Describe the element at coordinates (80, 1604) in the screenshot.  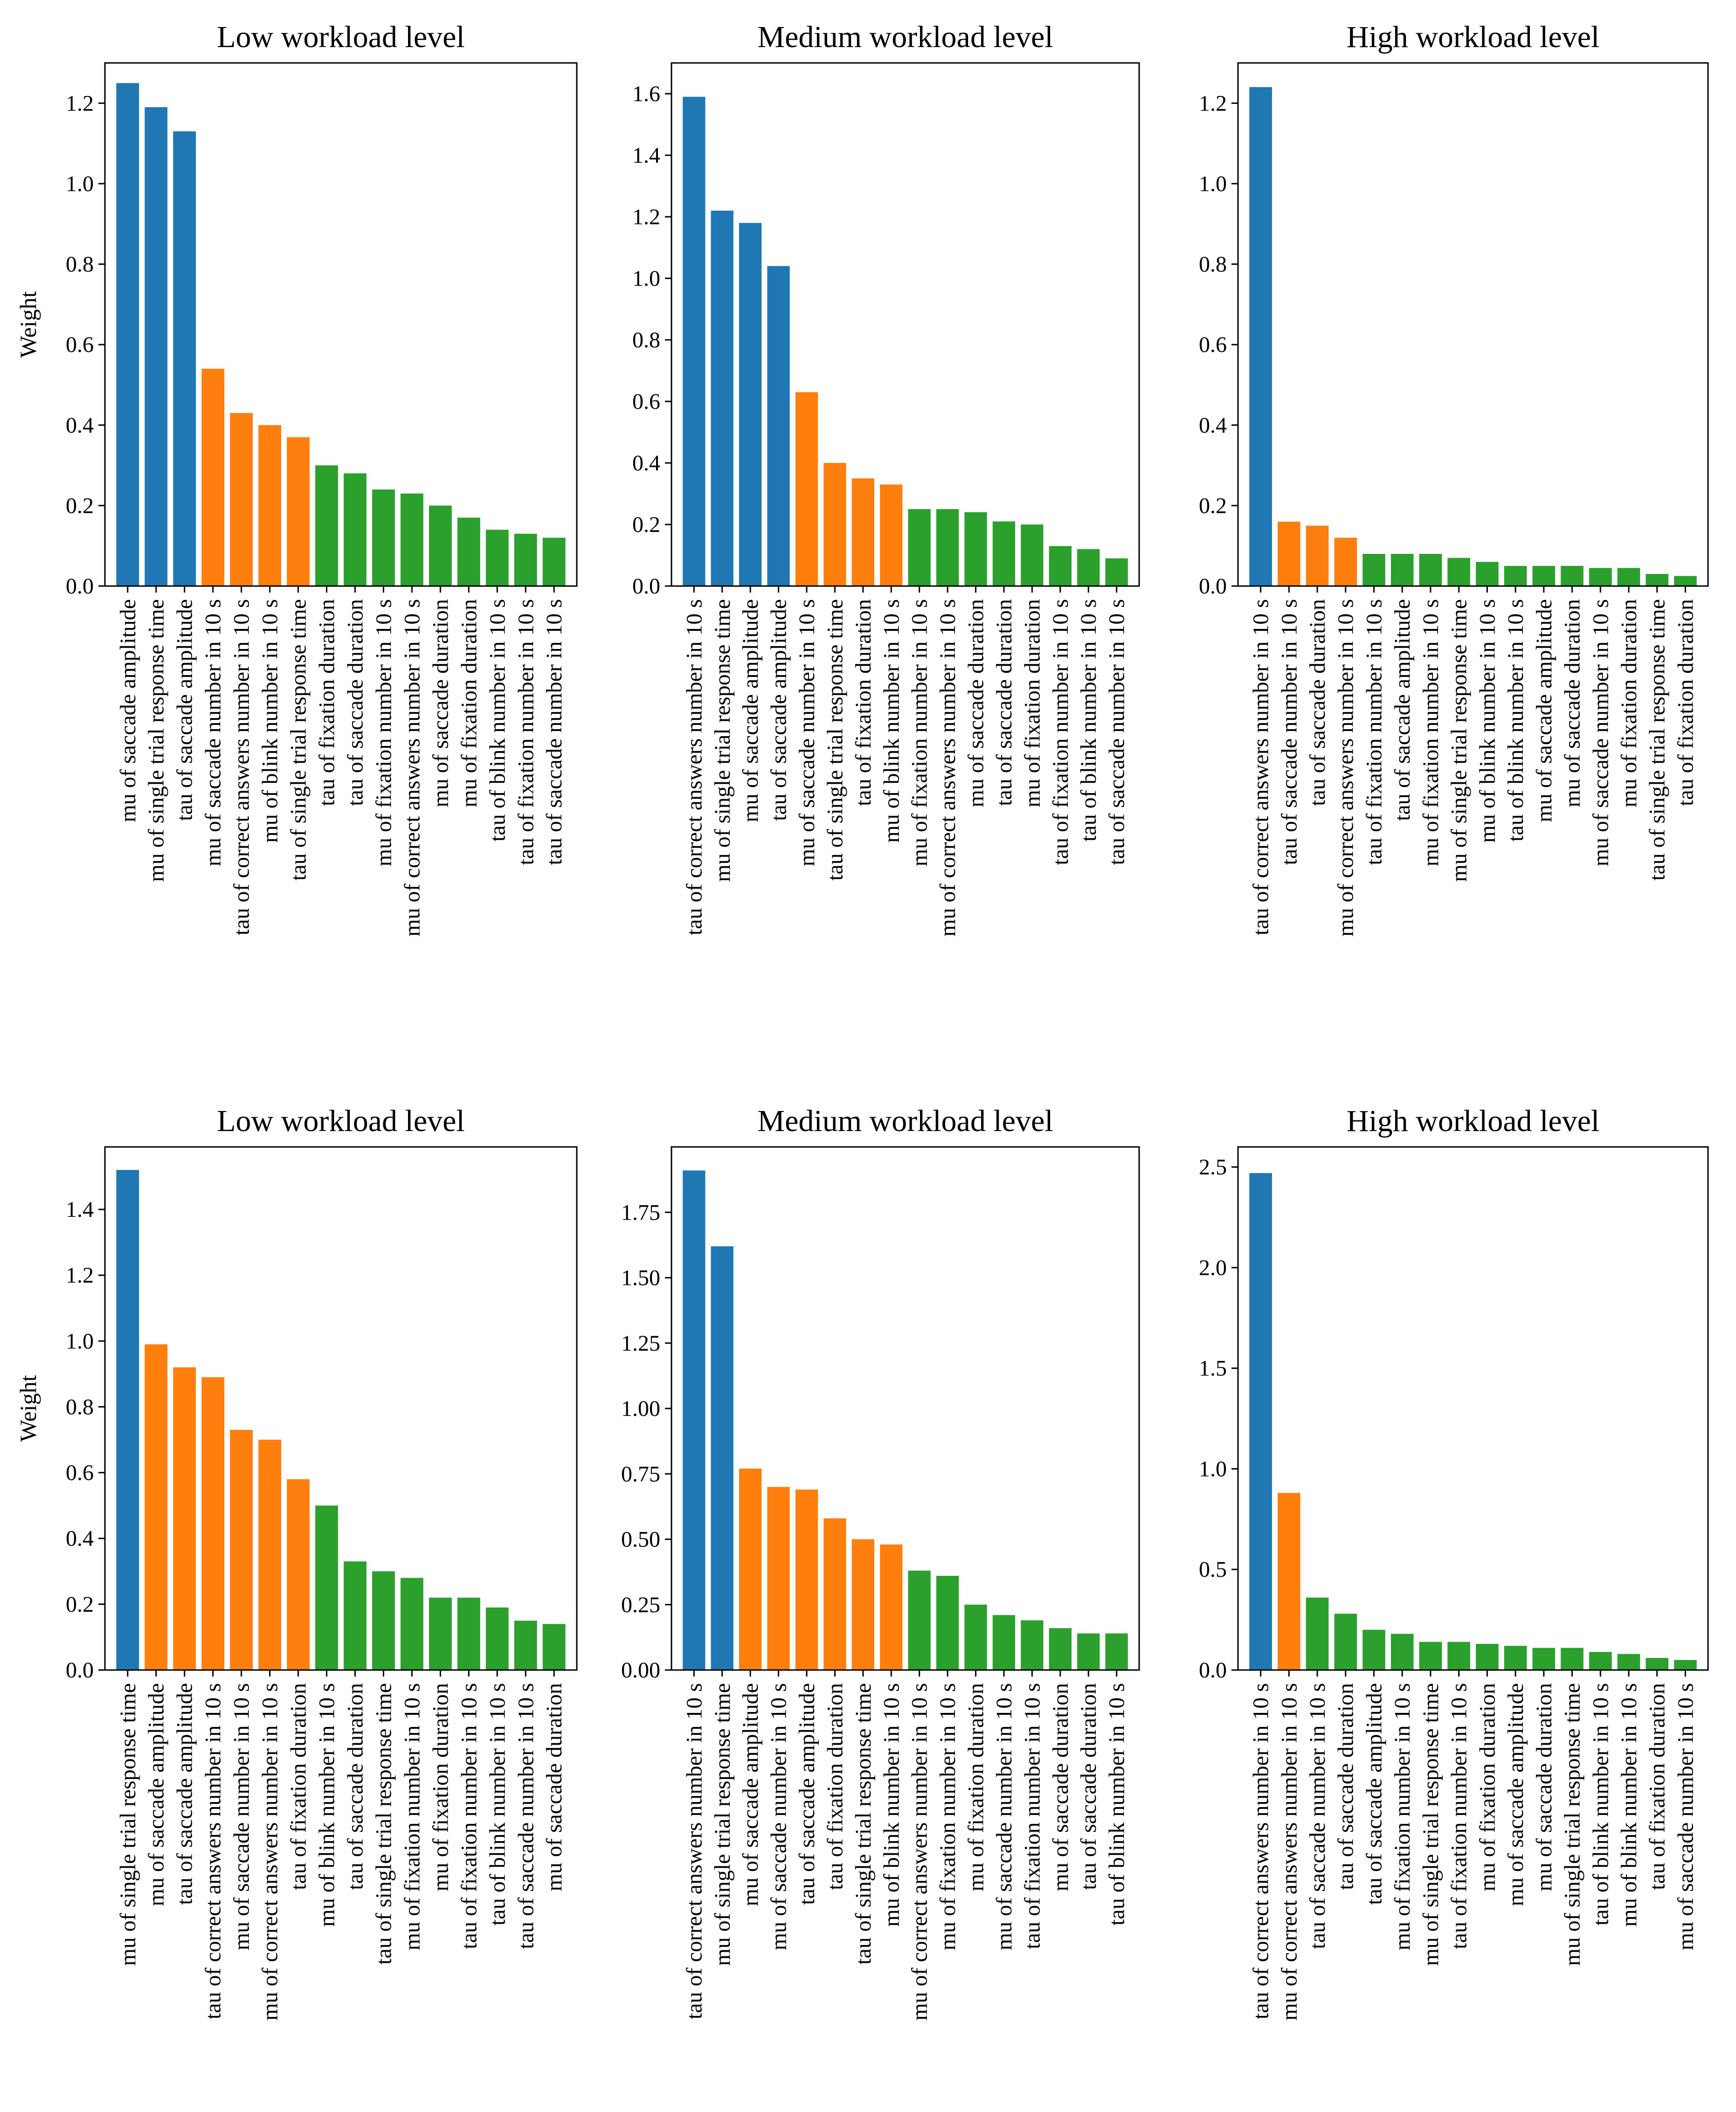
I see `y-tick-label: 0.2` at that location.